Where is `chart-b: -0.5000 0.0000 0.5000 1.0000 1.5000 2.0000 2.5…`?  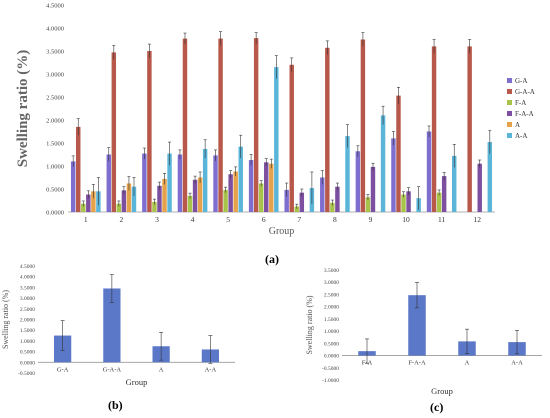
chart-b: -0.5000 0.0000 0.5000 1.0000 1.5000 2.0000 2.5… is located at coordinates (118, 325).